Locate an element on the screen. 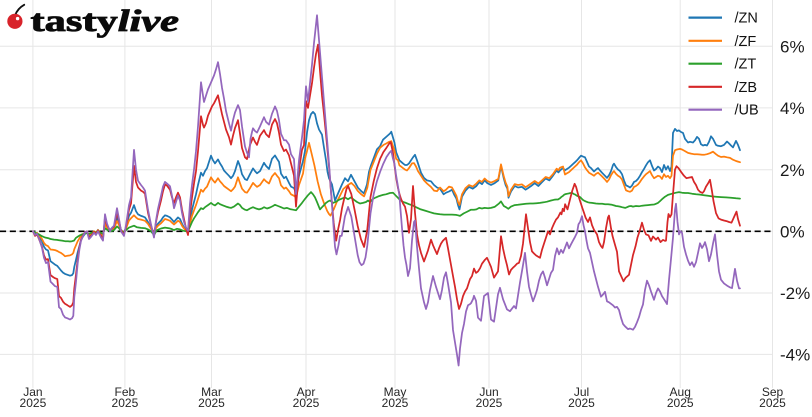 The width and height of the screenshot is (812, 417). svg-text: Jan is located at coordinates (32, 392).